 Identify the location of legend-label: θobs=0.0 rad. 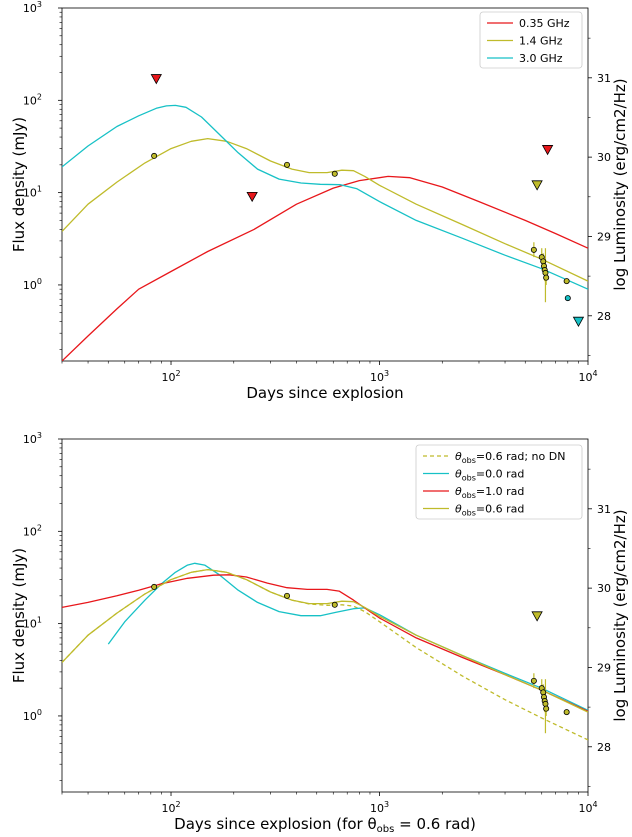
(489, 475).